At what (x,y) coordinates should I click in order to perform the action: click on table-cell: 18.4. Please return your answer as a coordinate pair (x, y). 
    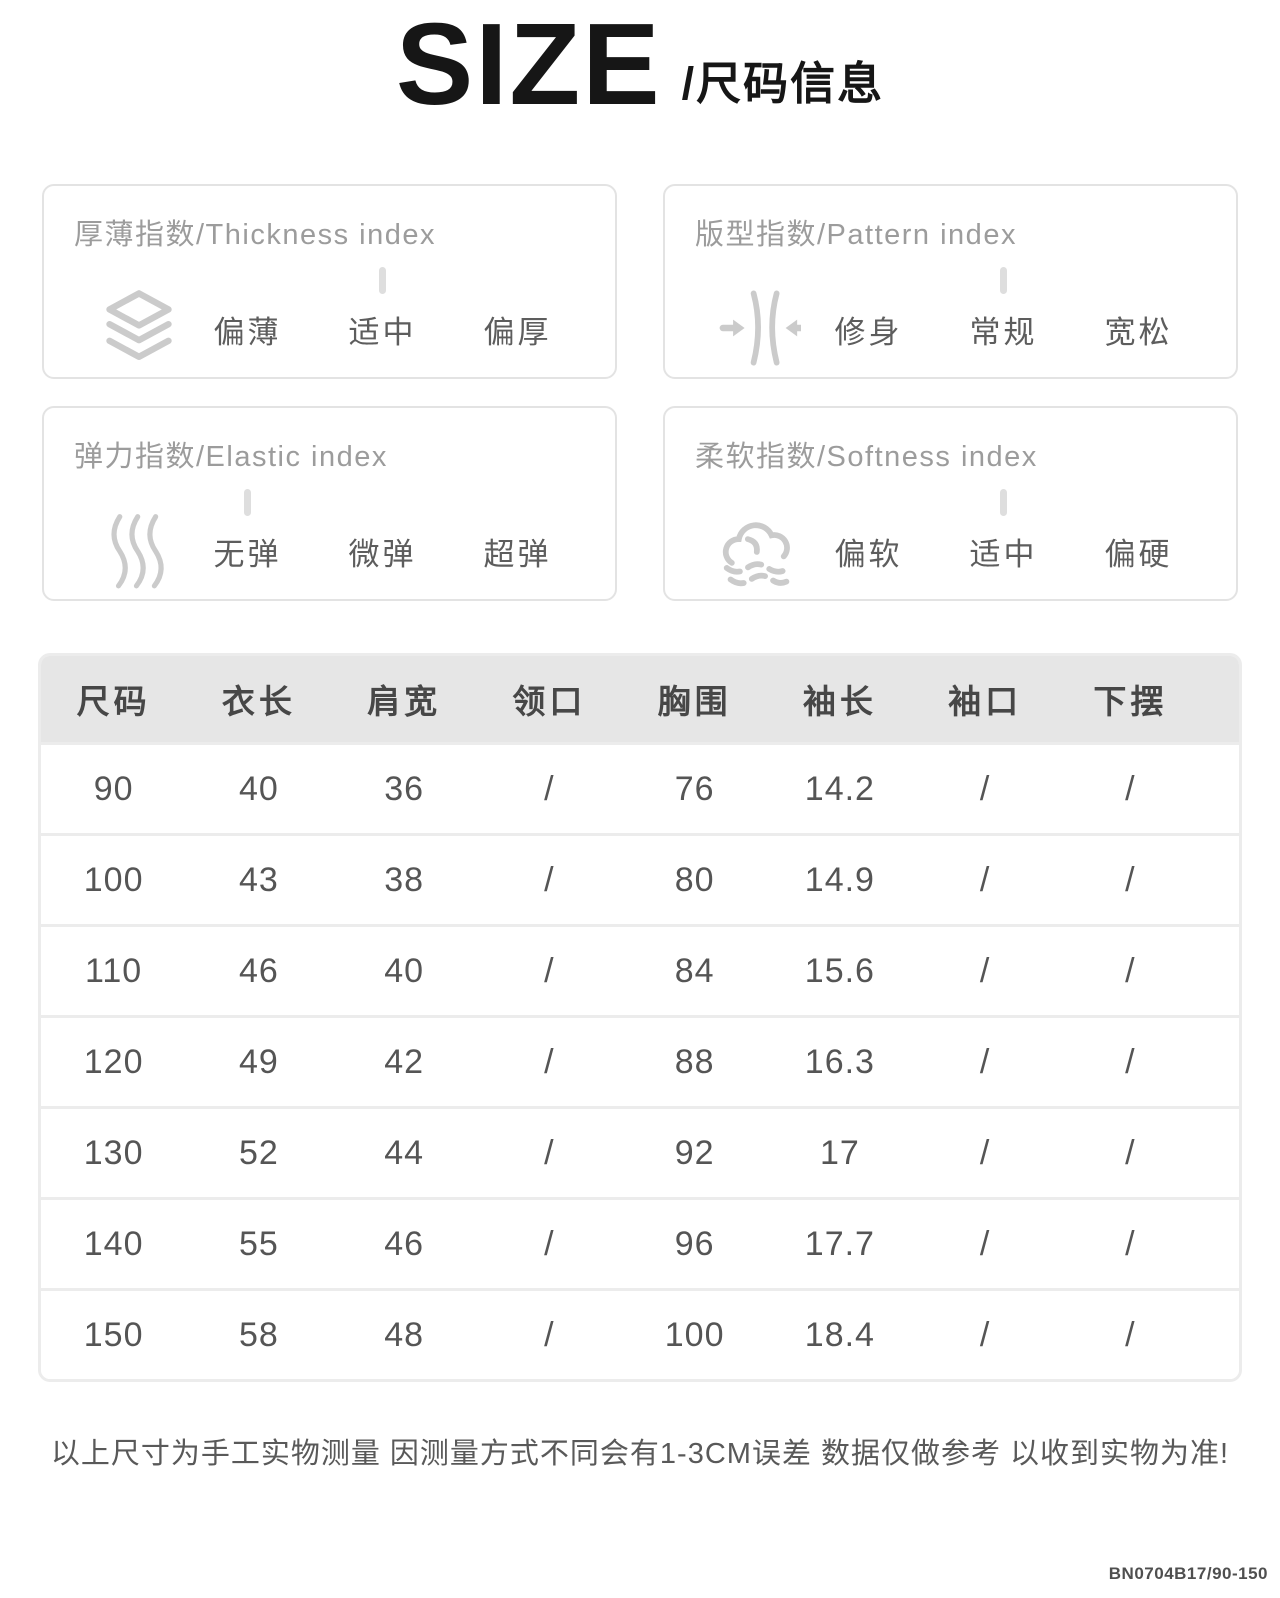
    Looking at the image, I should click on (839, 1334).